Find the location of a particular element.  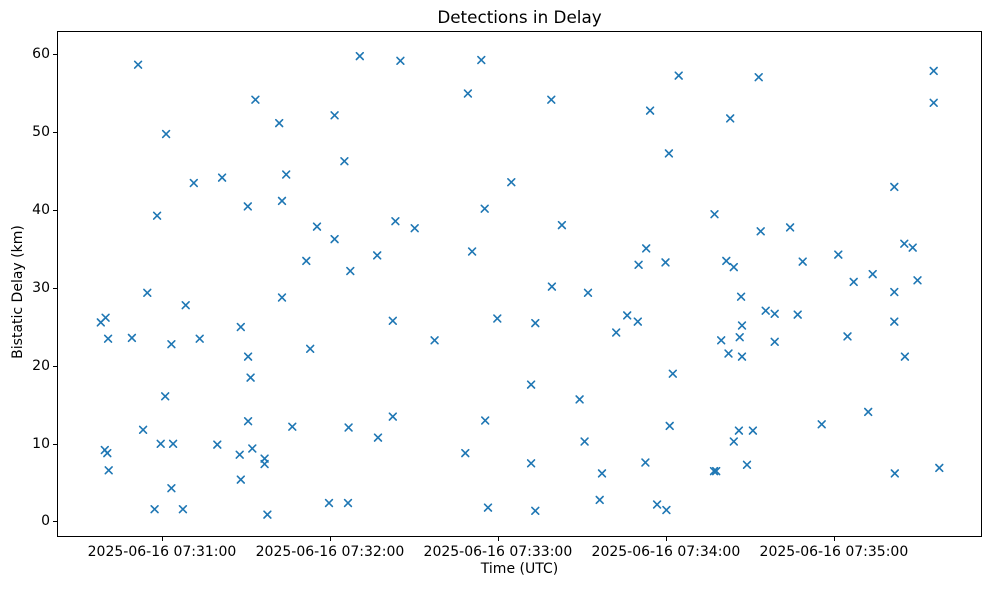

x-tick-label: 2025-06-16 07:34:00 is located at coordinates (666, 552).